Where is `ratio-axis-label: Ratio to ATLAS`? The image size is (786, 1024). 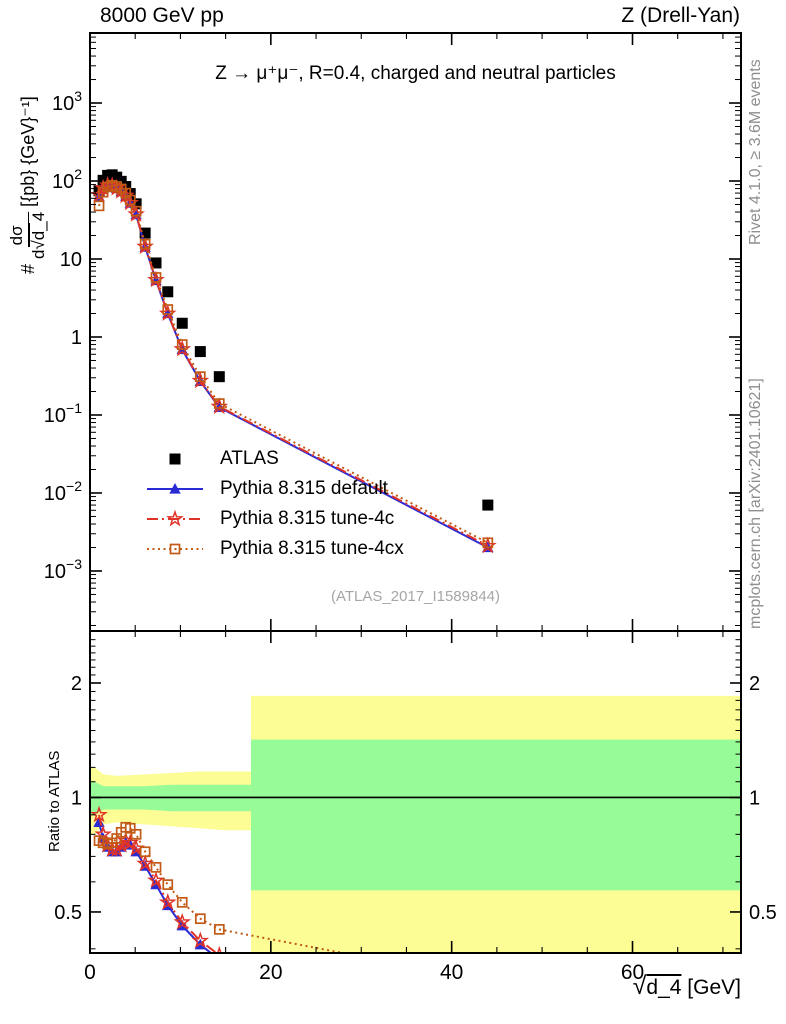
ratio-axis-label: Ratio to ATLAS is located at coordinates (54, 801).